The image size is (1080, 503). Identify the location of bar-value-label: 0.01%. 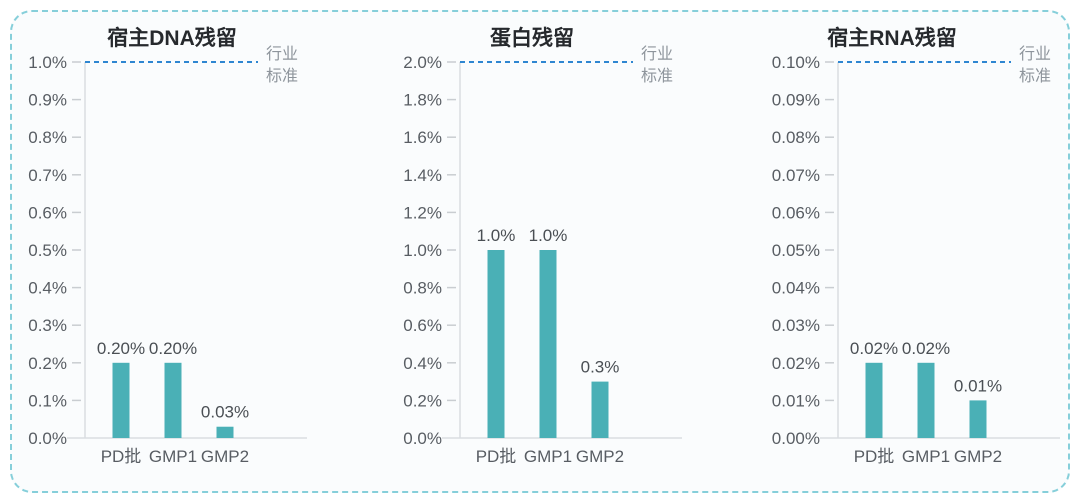
(978, 385).